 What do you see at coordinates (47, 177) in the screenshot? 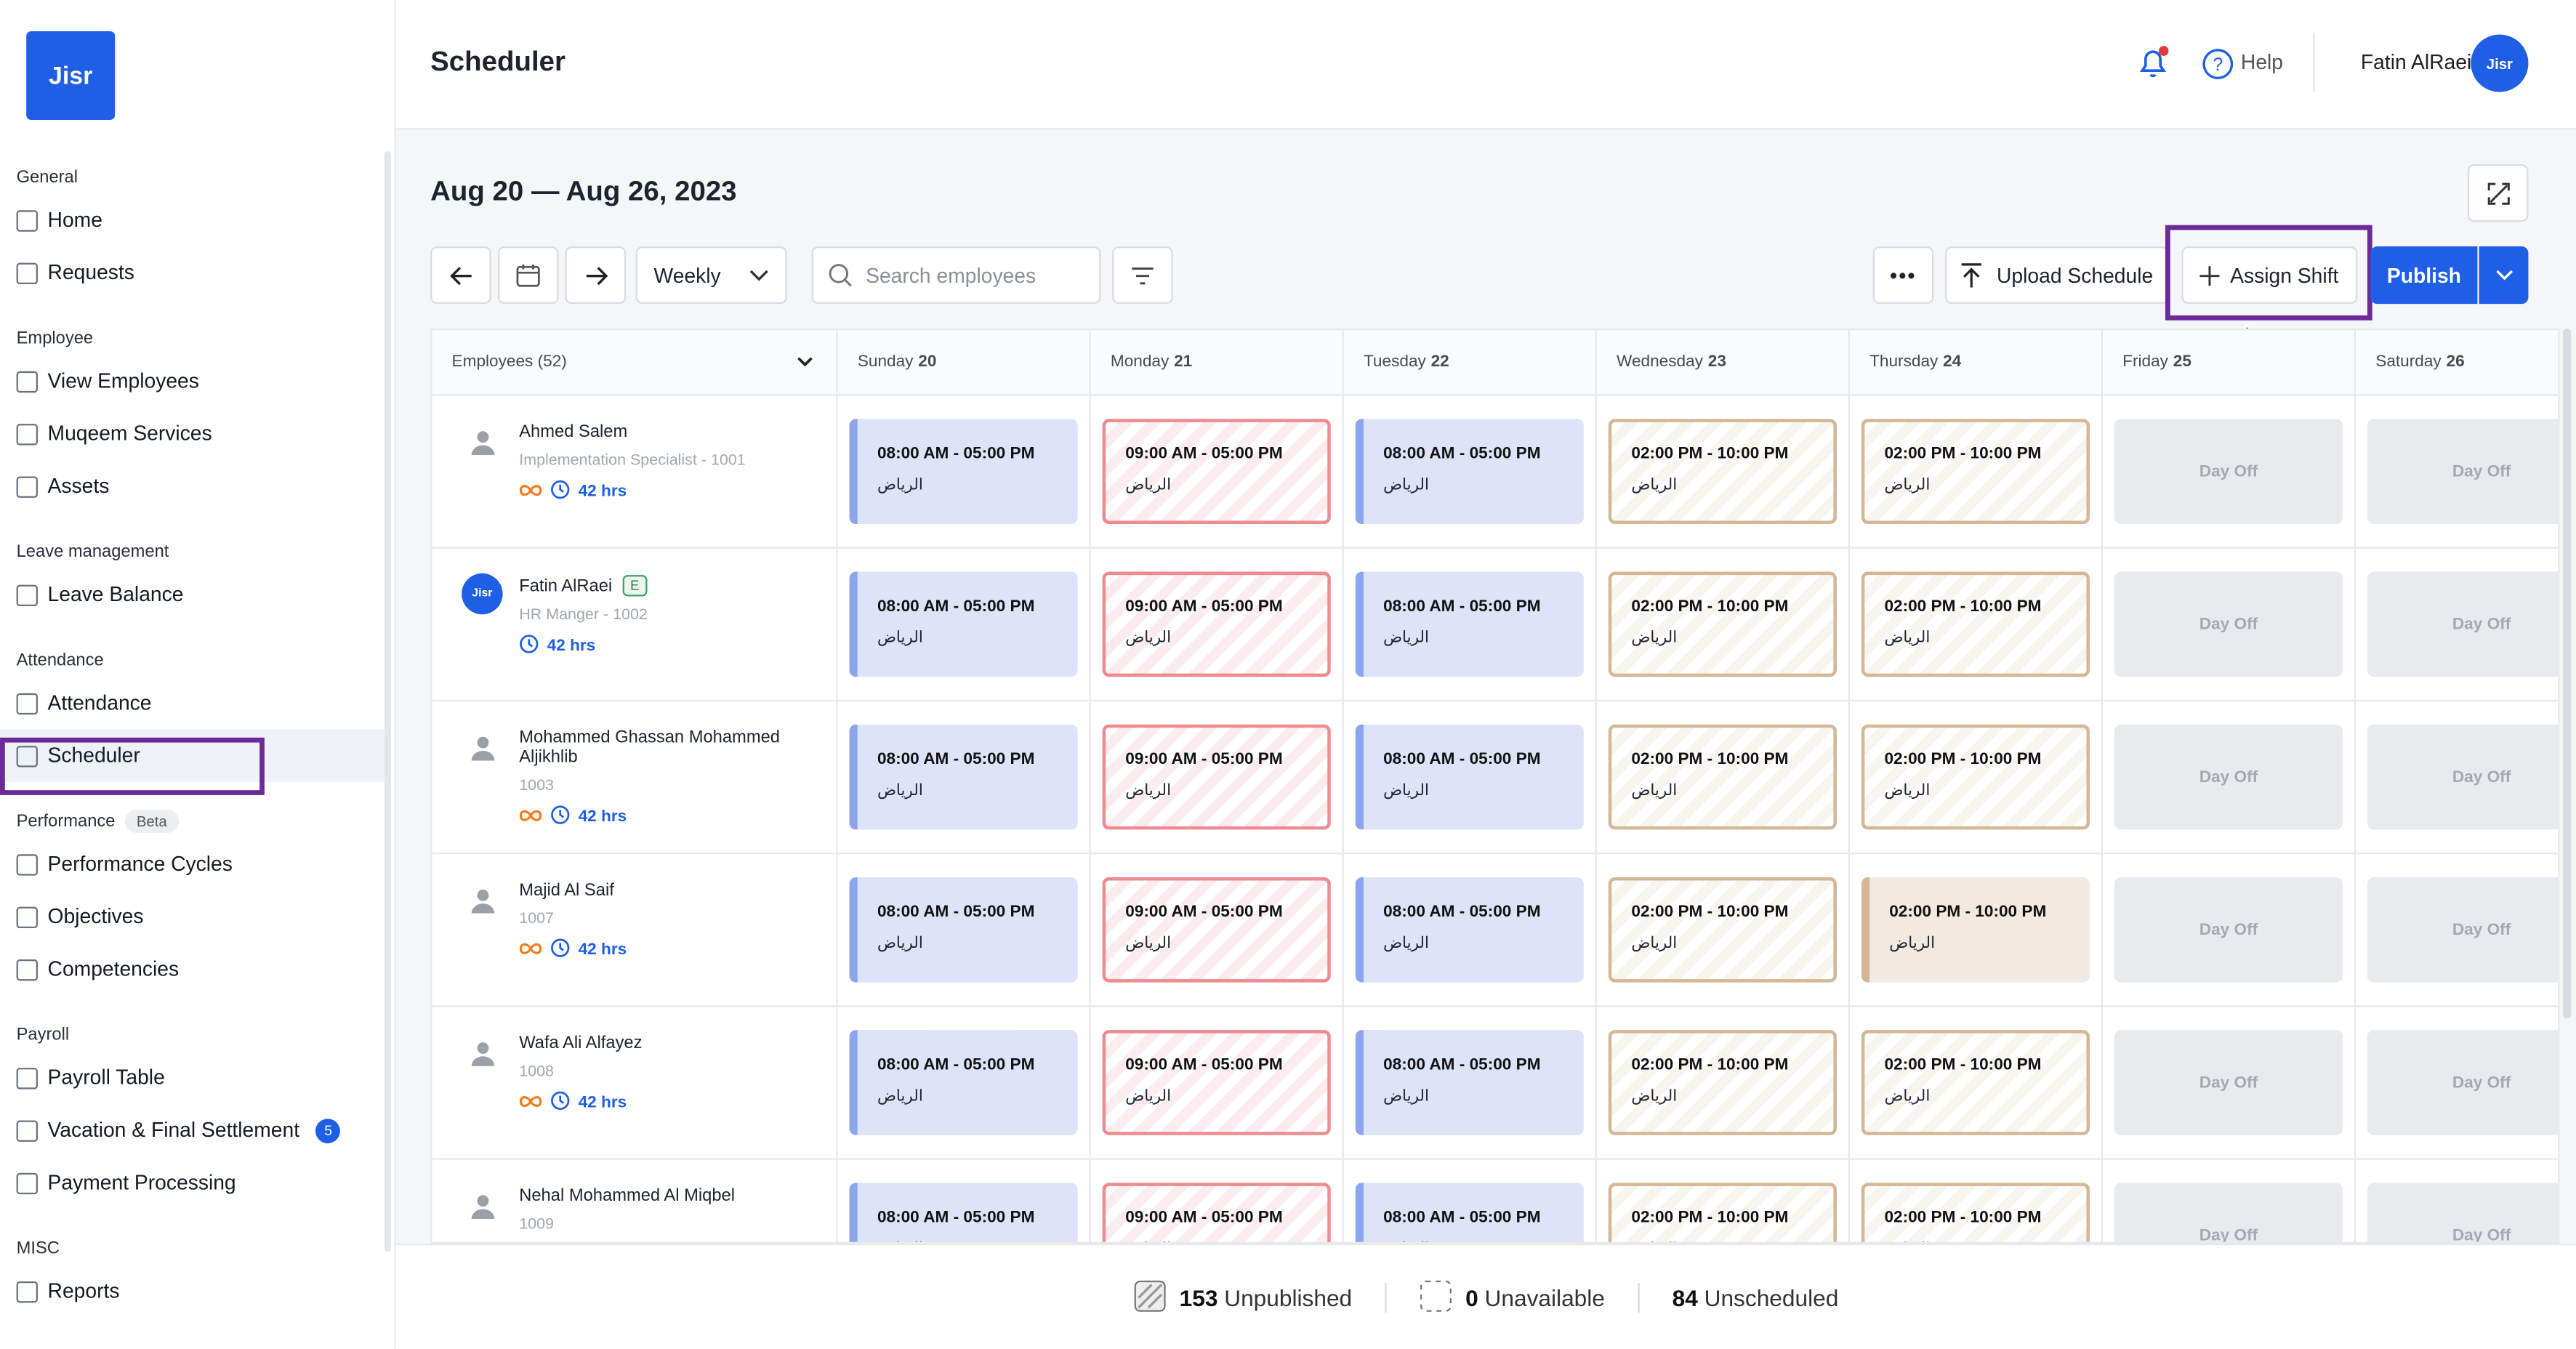
I see `section-label: General` at bounding box center [47, 177].